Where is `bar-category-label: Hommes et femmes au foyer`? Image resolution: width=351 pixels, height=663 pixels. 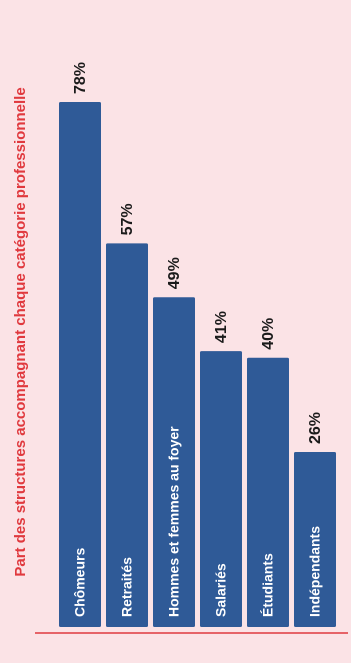 bar-category-label: Hommes et femmes au foyer is located at coordinates (174, 521).